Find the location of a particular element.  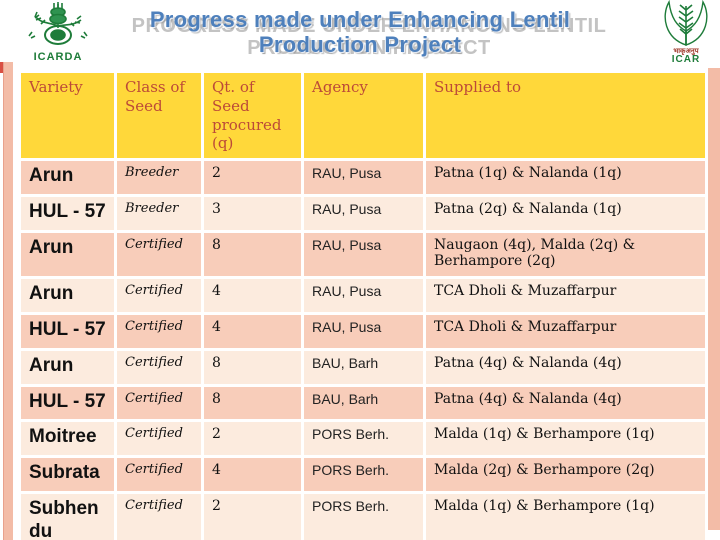

qty-cell: 3 is located at coordinates (252, 213).